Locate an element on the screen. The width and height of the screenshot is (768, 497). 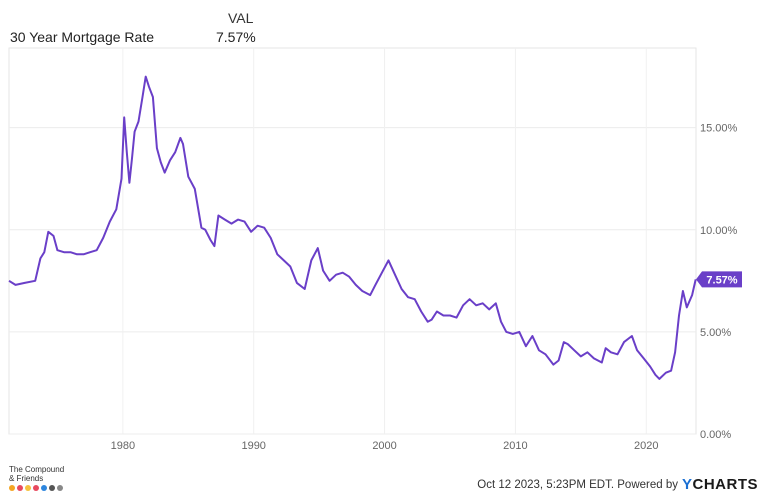
y-tick-label: 0.00% is located at coordinates (715, 435).